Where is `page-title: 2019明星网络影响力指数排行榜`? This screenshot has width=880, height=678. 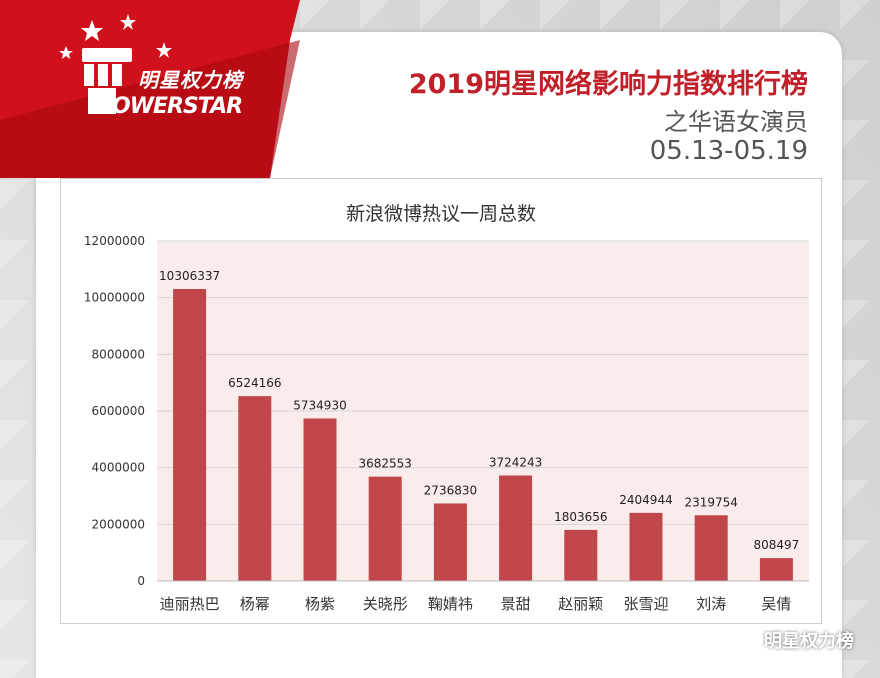
page-title: 2019明星网络影响力指数排行榜 is located at coordinates (608, 84).